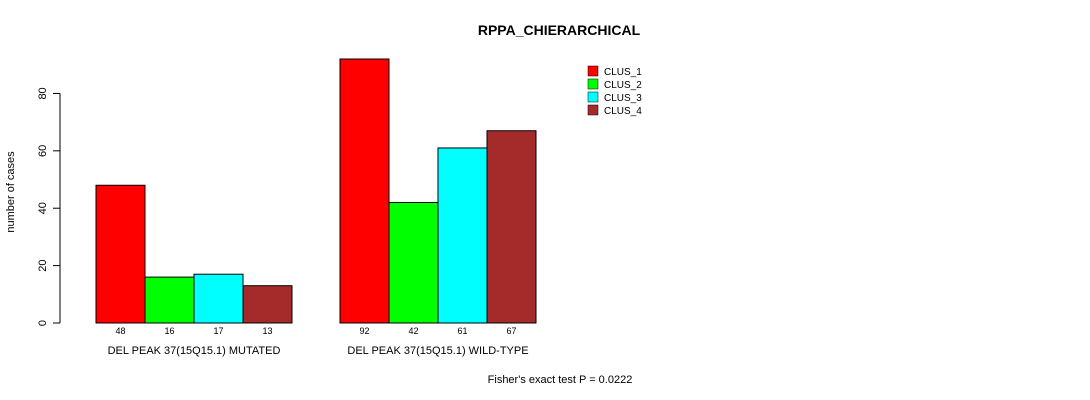 The height and width of the screenshot is (400, 1090). Describe the element at coordinates (623, 85) in the screenshot. I see `legend-label: CLUS_2` at that location.